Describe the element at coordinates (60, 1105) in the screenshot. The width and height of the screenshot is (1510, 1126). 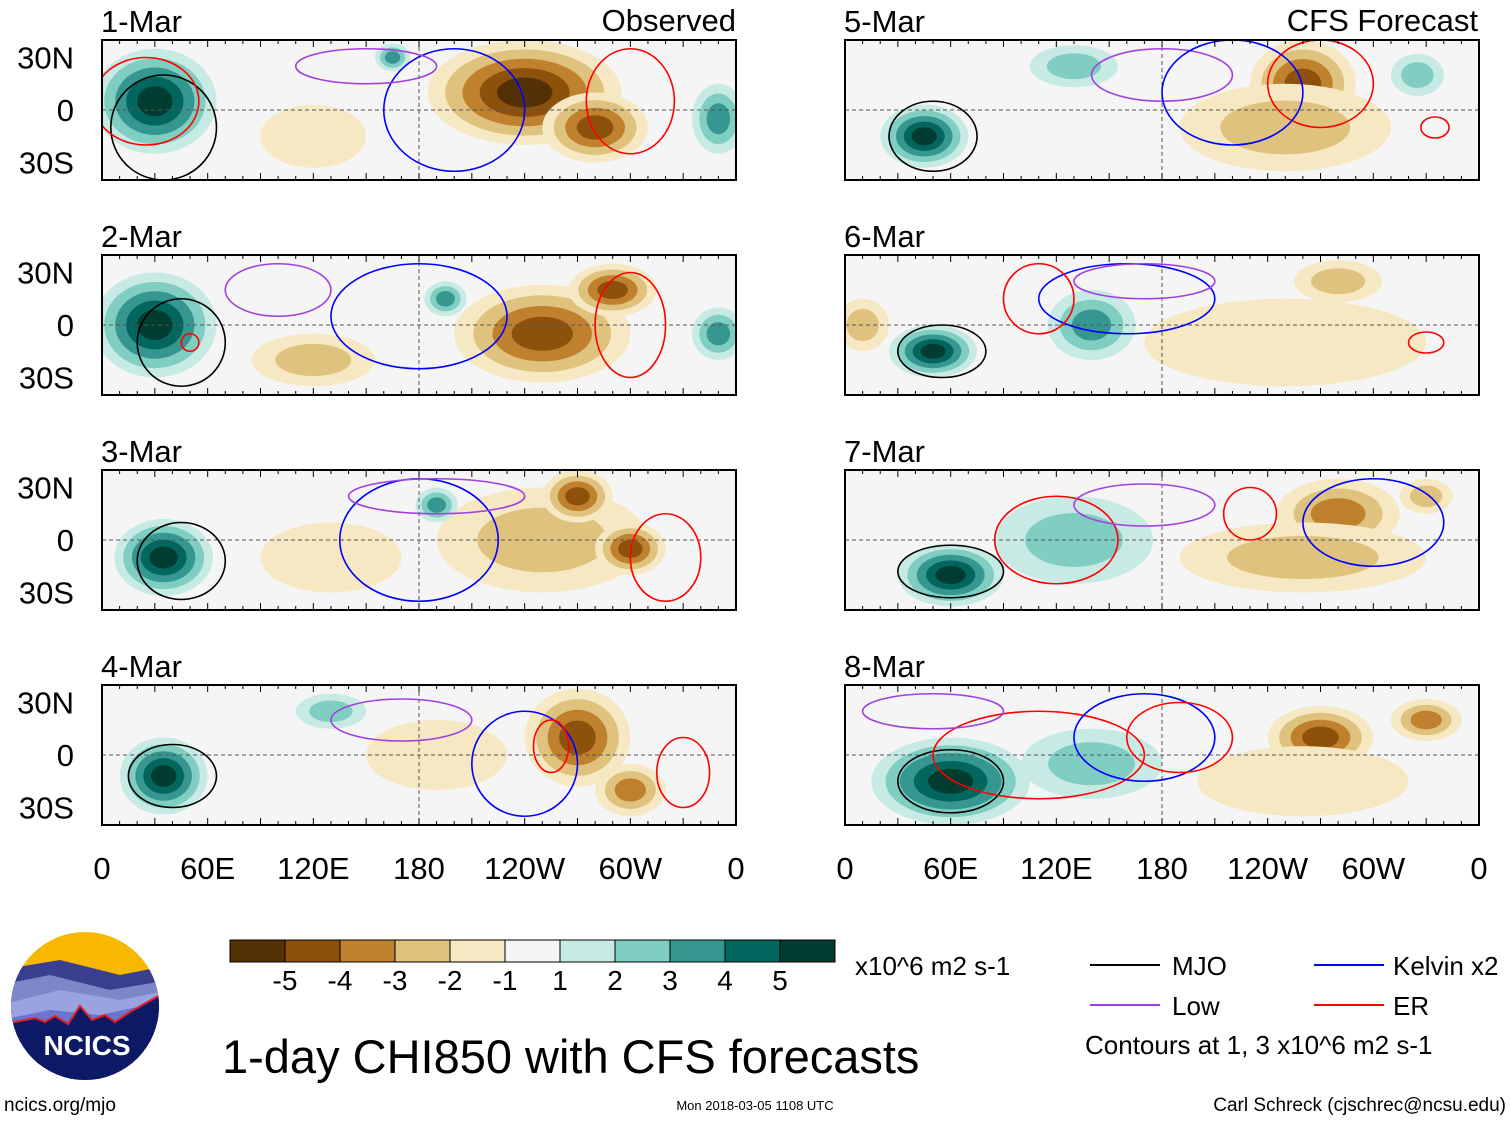
I see `site-link: ncics.org/mjo` at that location.